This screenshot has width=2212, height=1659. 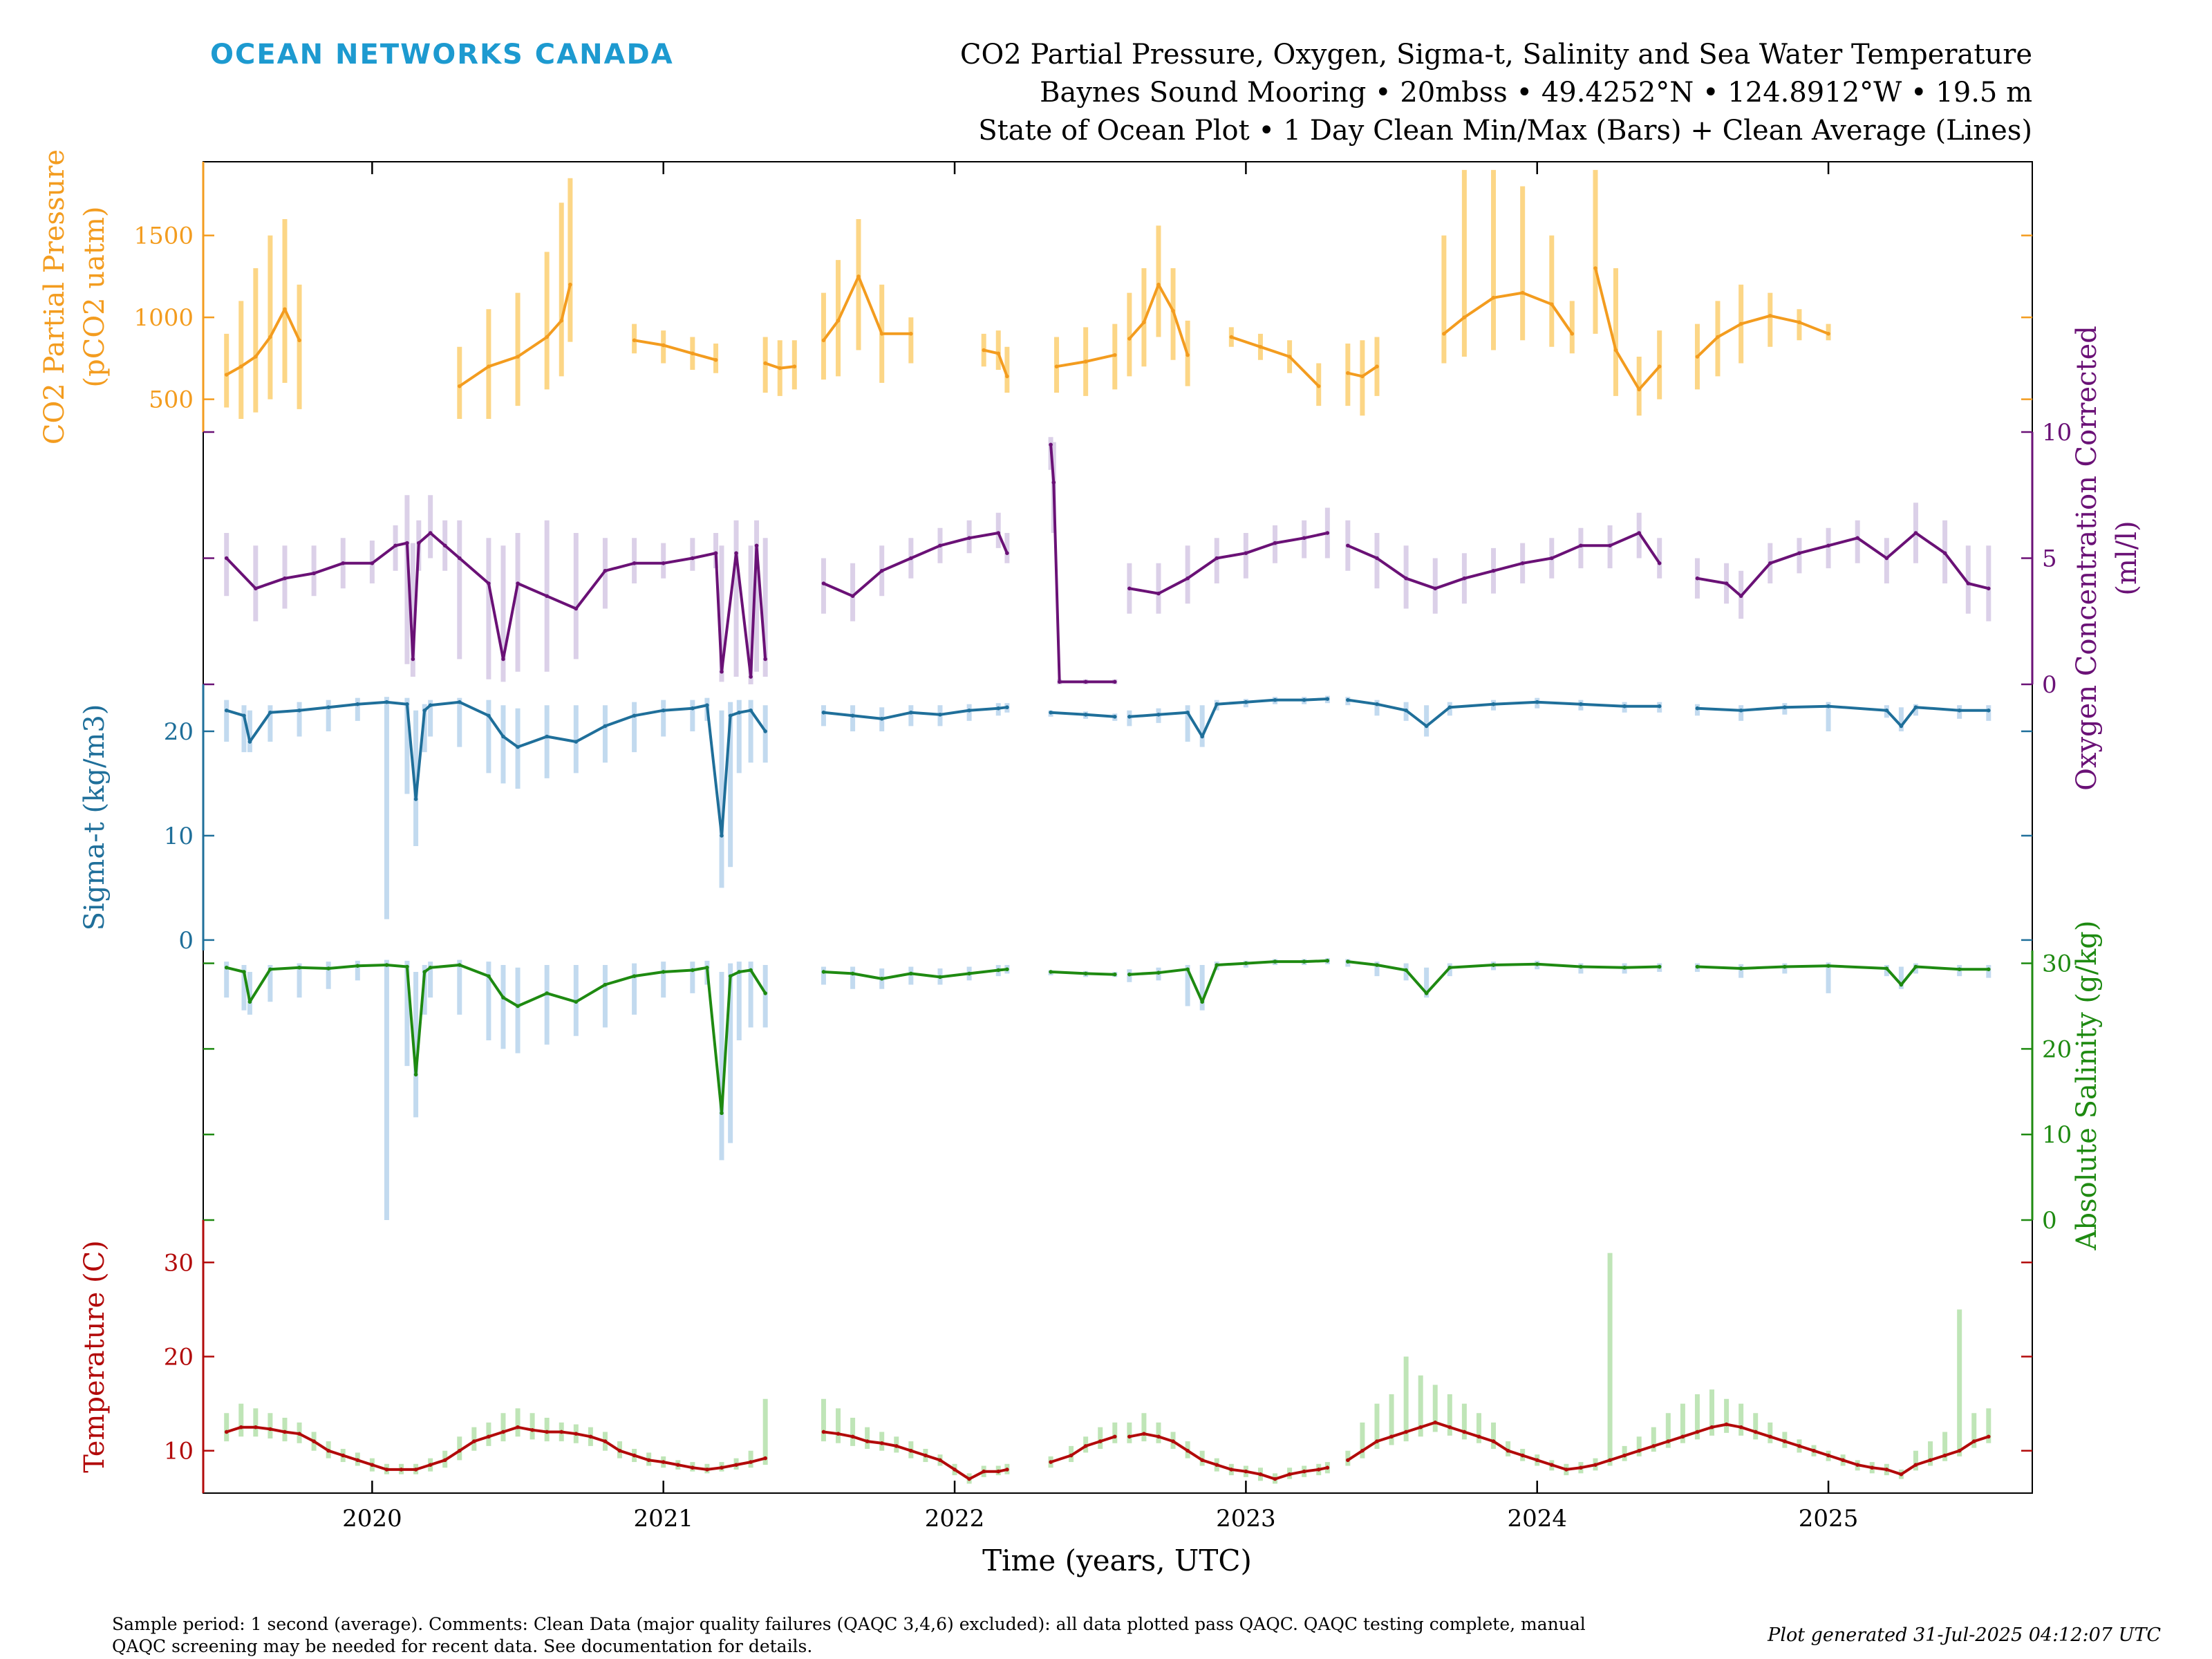 I want to click on x-tick-label: 2023, so click(x=1246, y=1519).